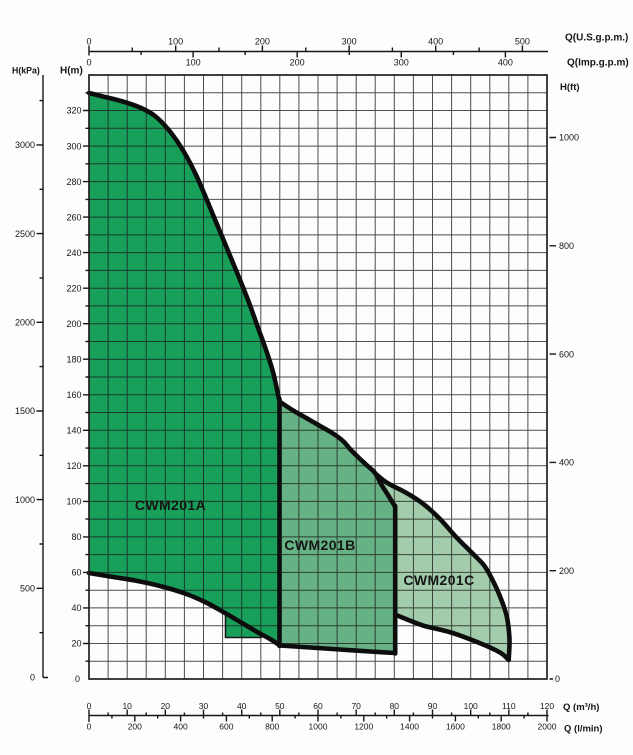 The width and height of the screenshot is (633, 755). I want to click on svg-text: H(ft), so click(570, 87).